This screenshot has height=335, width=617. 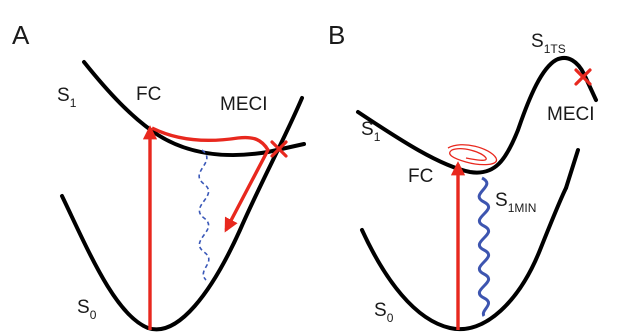 I want to click on panel-b-s1-curve, so click(x=477, y=115).